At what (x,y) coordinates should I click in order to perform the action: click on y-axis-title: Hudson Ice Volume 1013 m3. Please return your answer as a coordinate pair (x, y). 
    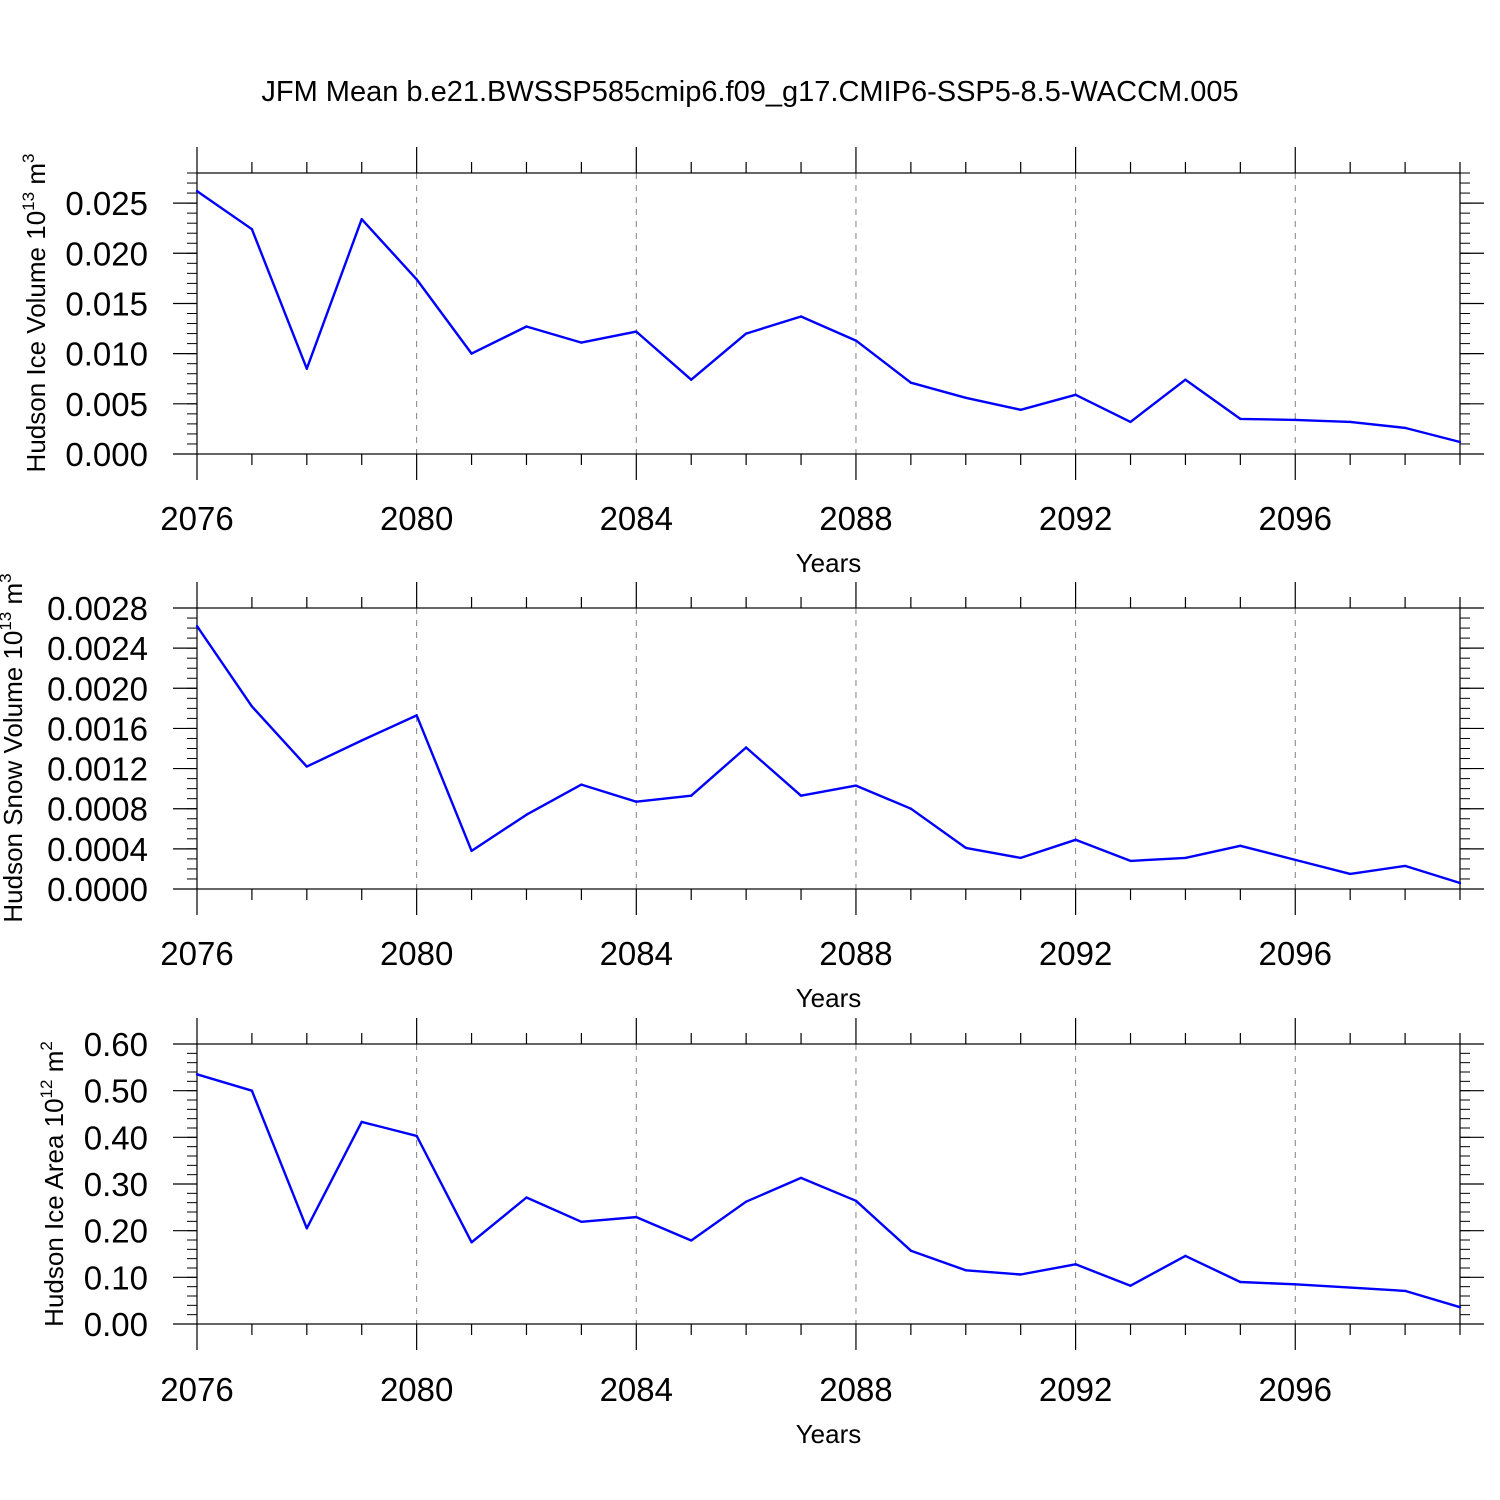
    Looking at the image, I should click on (35, 313).